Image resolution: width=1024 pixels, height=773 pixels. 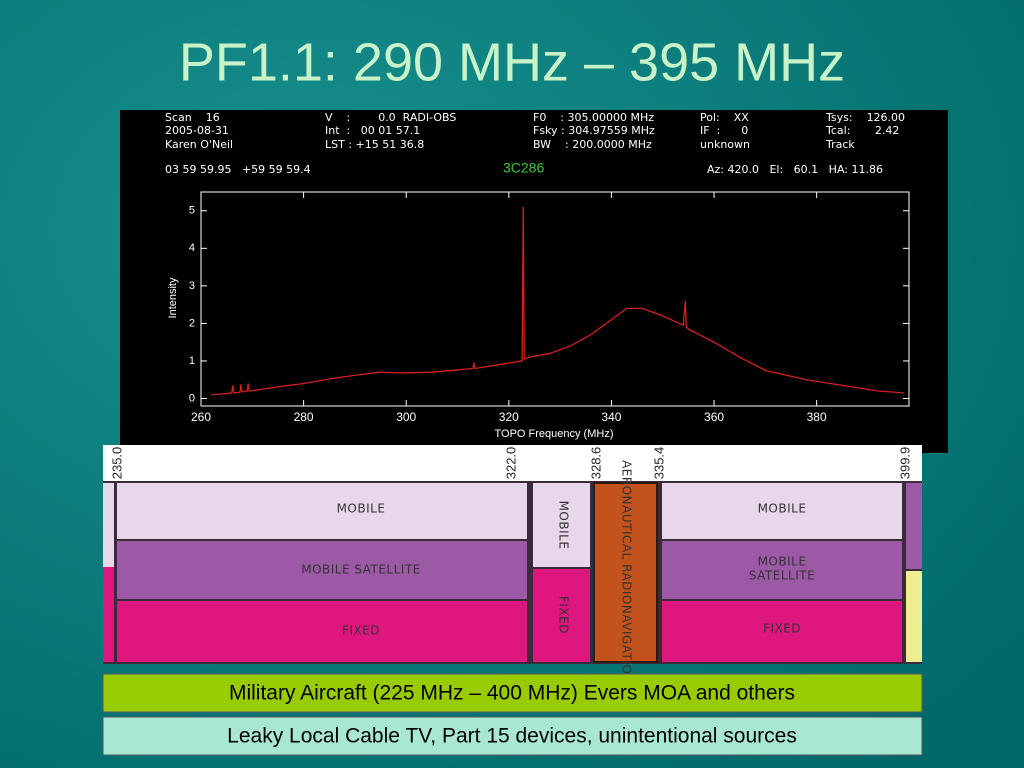 I want to click on y-tick-label: 2, so click(x=192, y=323).